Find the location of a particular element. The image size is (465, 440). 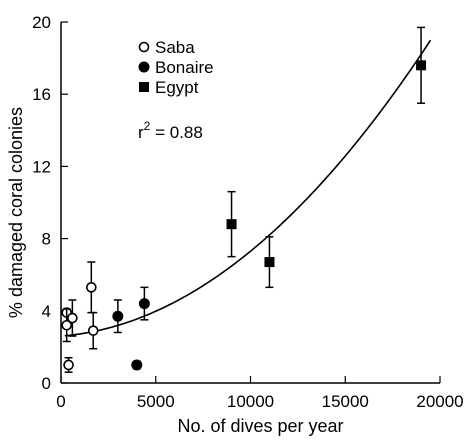

legend-marker-egypt is located at coordinates (144, 87).